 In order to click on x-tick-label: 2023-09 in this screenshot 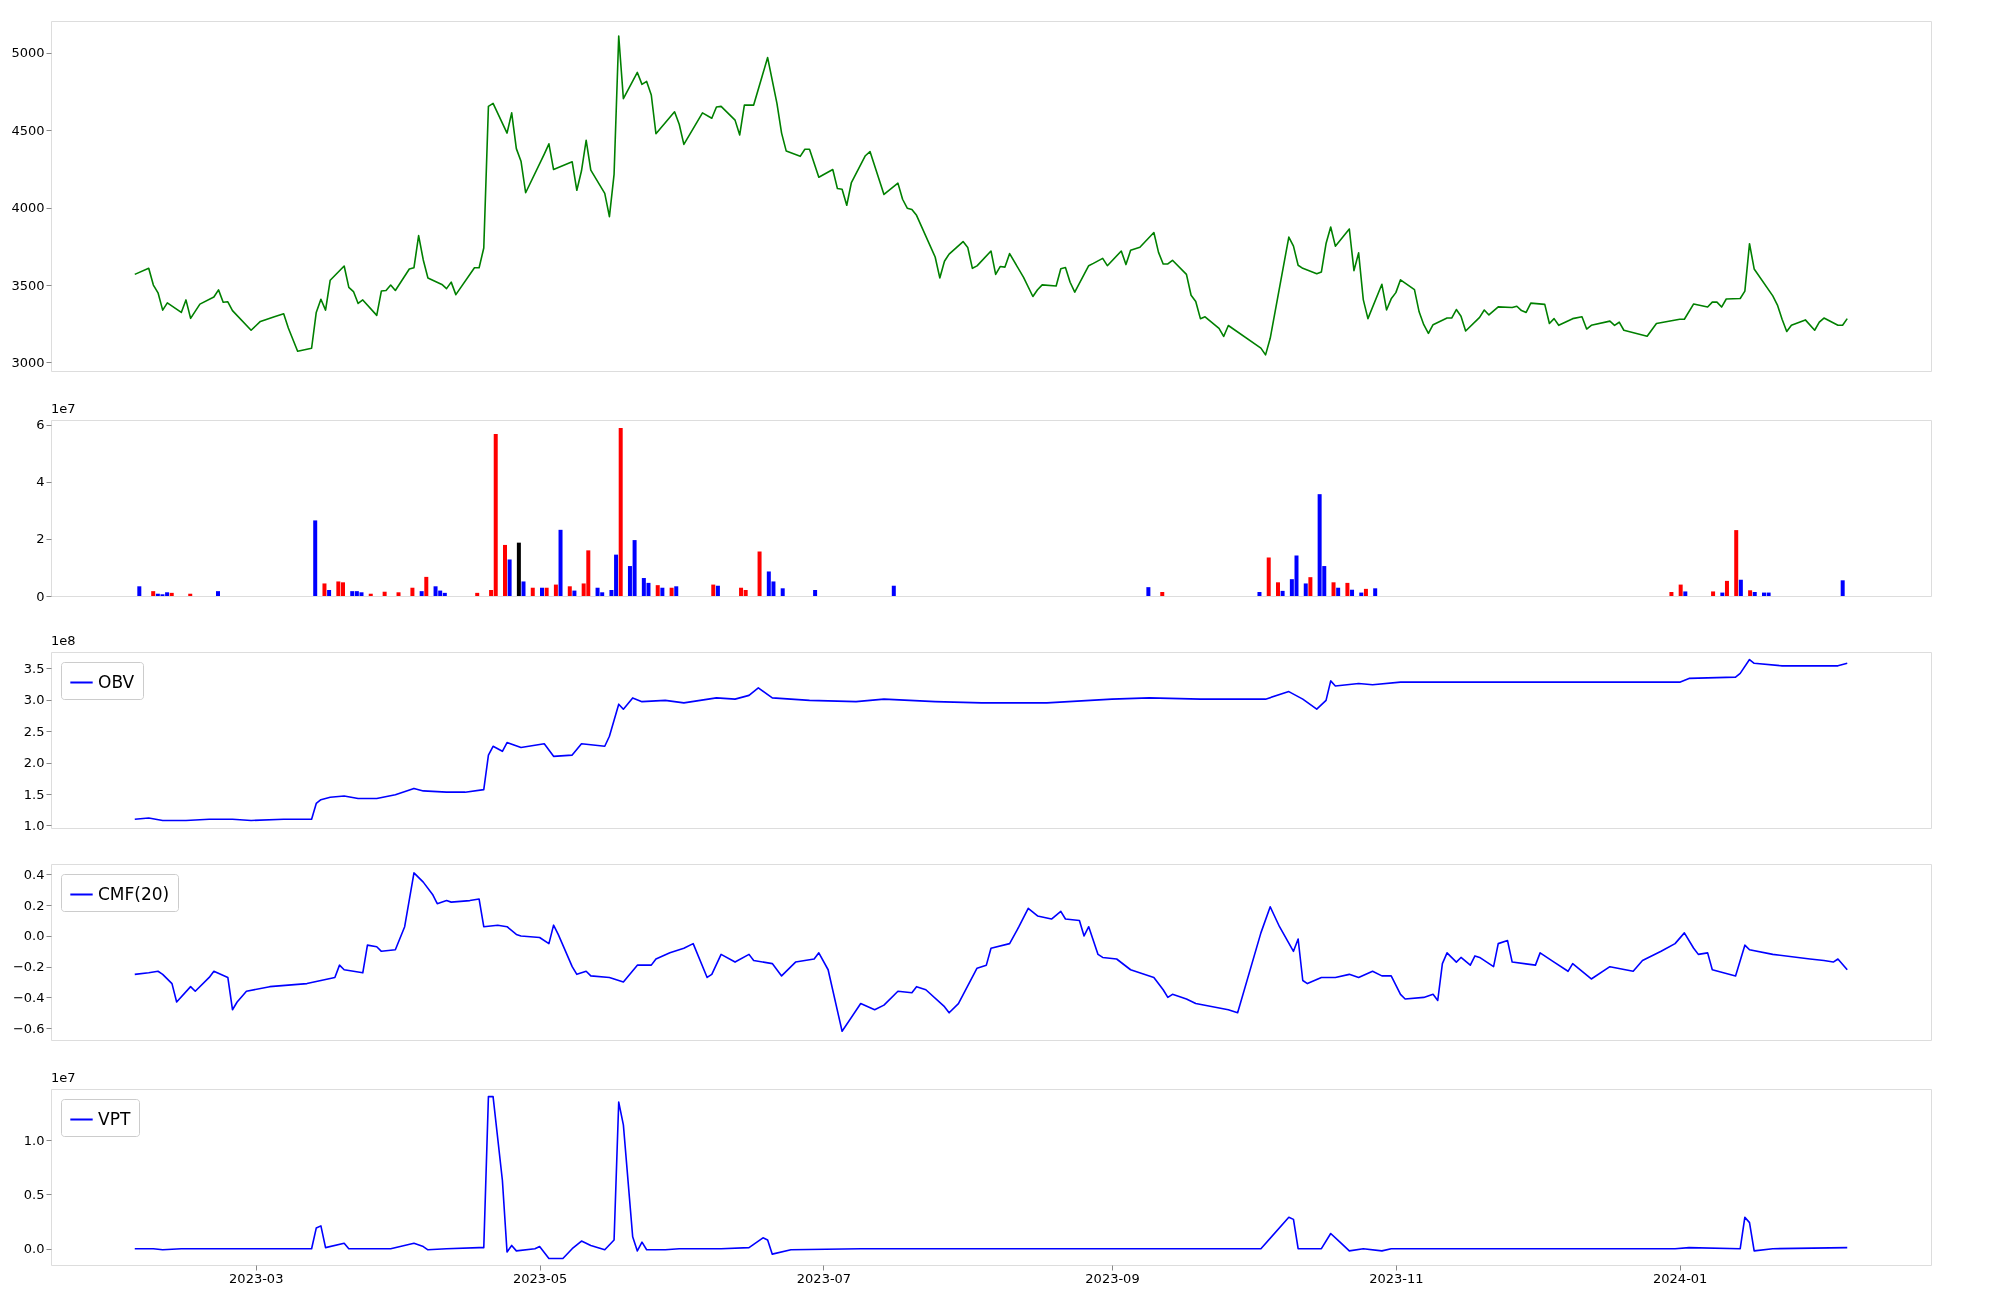, I will do `click(1112, 1278)`.